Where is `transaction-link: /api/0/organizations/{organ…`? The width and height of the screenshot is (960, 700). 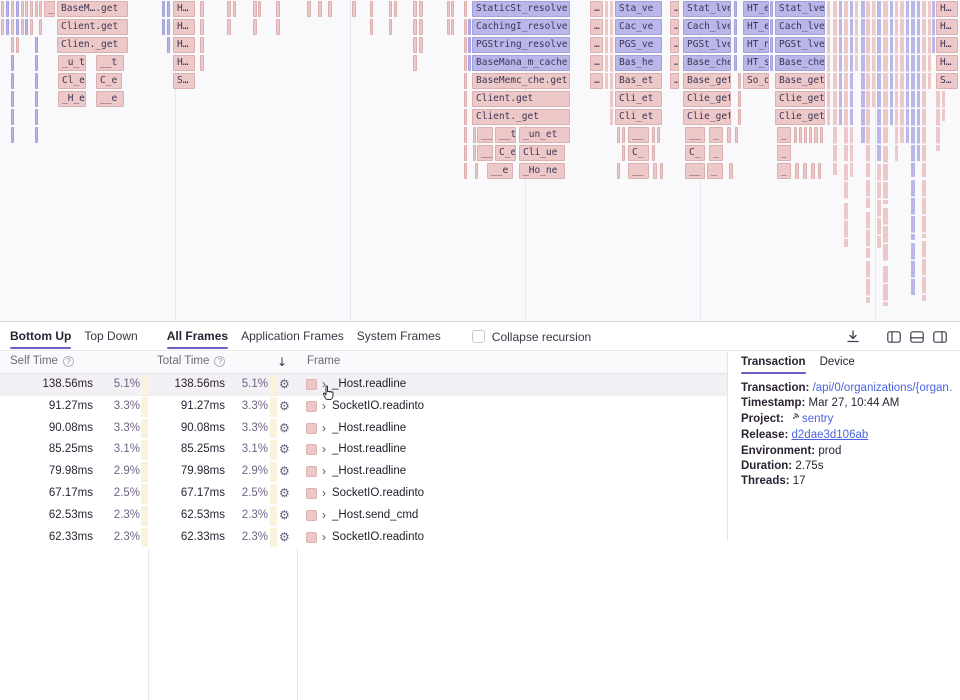 transaction-link: /api/0/organizations/{organ… is located at coordinates (882, 388).